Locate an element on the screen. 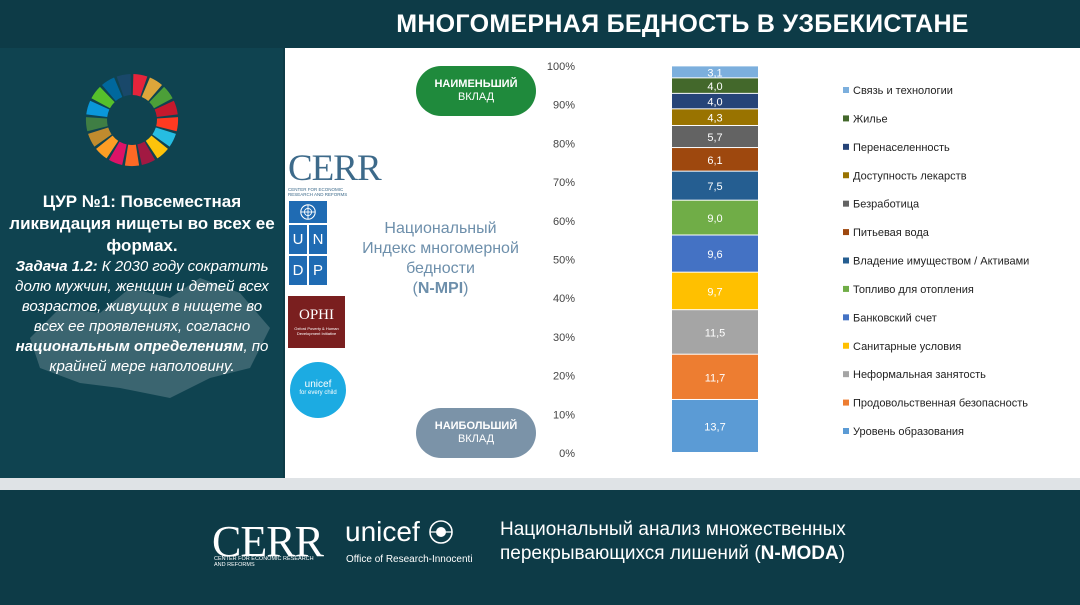  footer-unicef-logo: unicef is located at coordinates (399, 532).